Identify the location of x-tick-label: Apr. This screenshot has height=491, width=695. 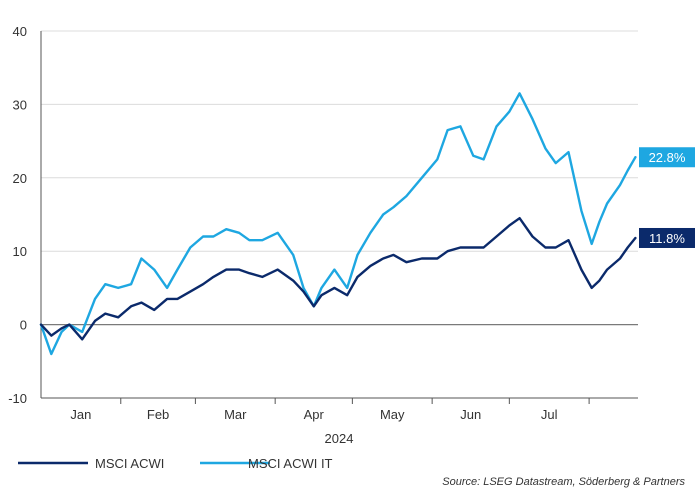
(314, 414).